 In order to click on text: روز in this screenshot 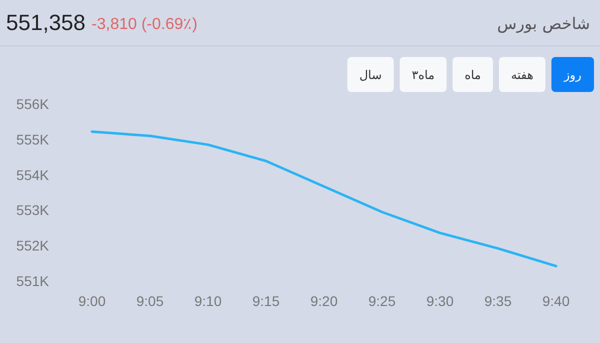, I will do `click(572, 75)`.